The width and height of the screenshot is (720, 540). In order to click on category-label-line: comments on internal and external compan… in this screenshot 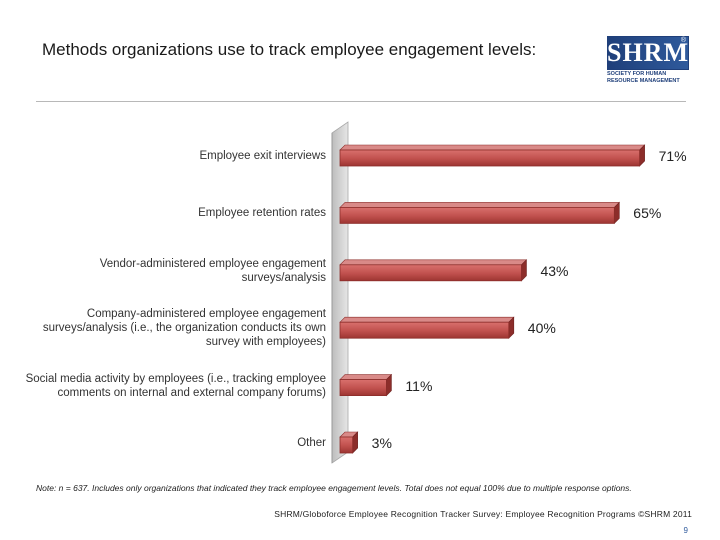, I will do `click(191, 392)`.